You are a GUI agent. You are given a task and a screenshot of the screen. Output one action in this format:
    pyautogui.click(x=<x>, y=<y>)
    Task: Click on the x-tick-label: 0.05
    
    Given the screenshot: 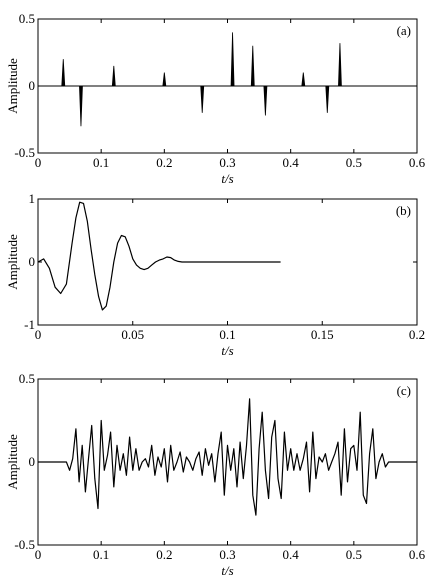 What is the action you would take?
    pyautogui.click(x=132, y=334)
    